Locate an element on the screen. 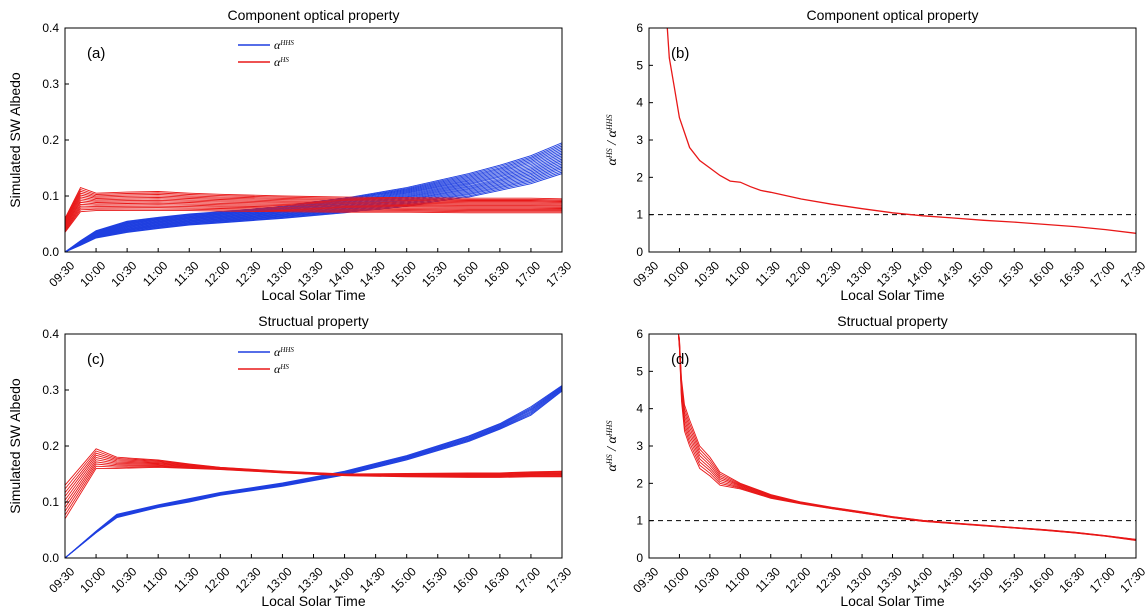  y-tick-label: 0 is located at coordinates (639, 252).